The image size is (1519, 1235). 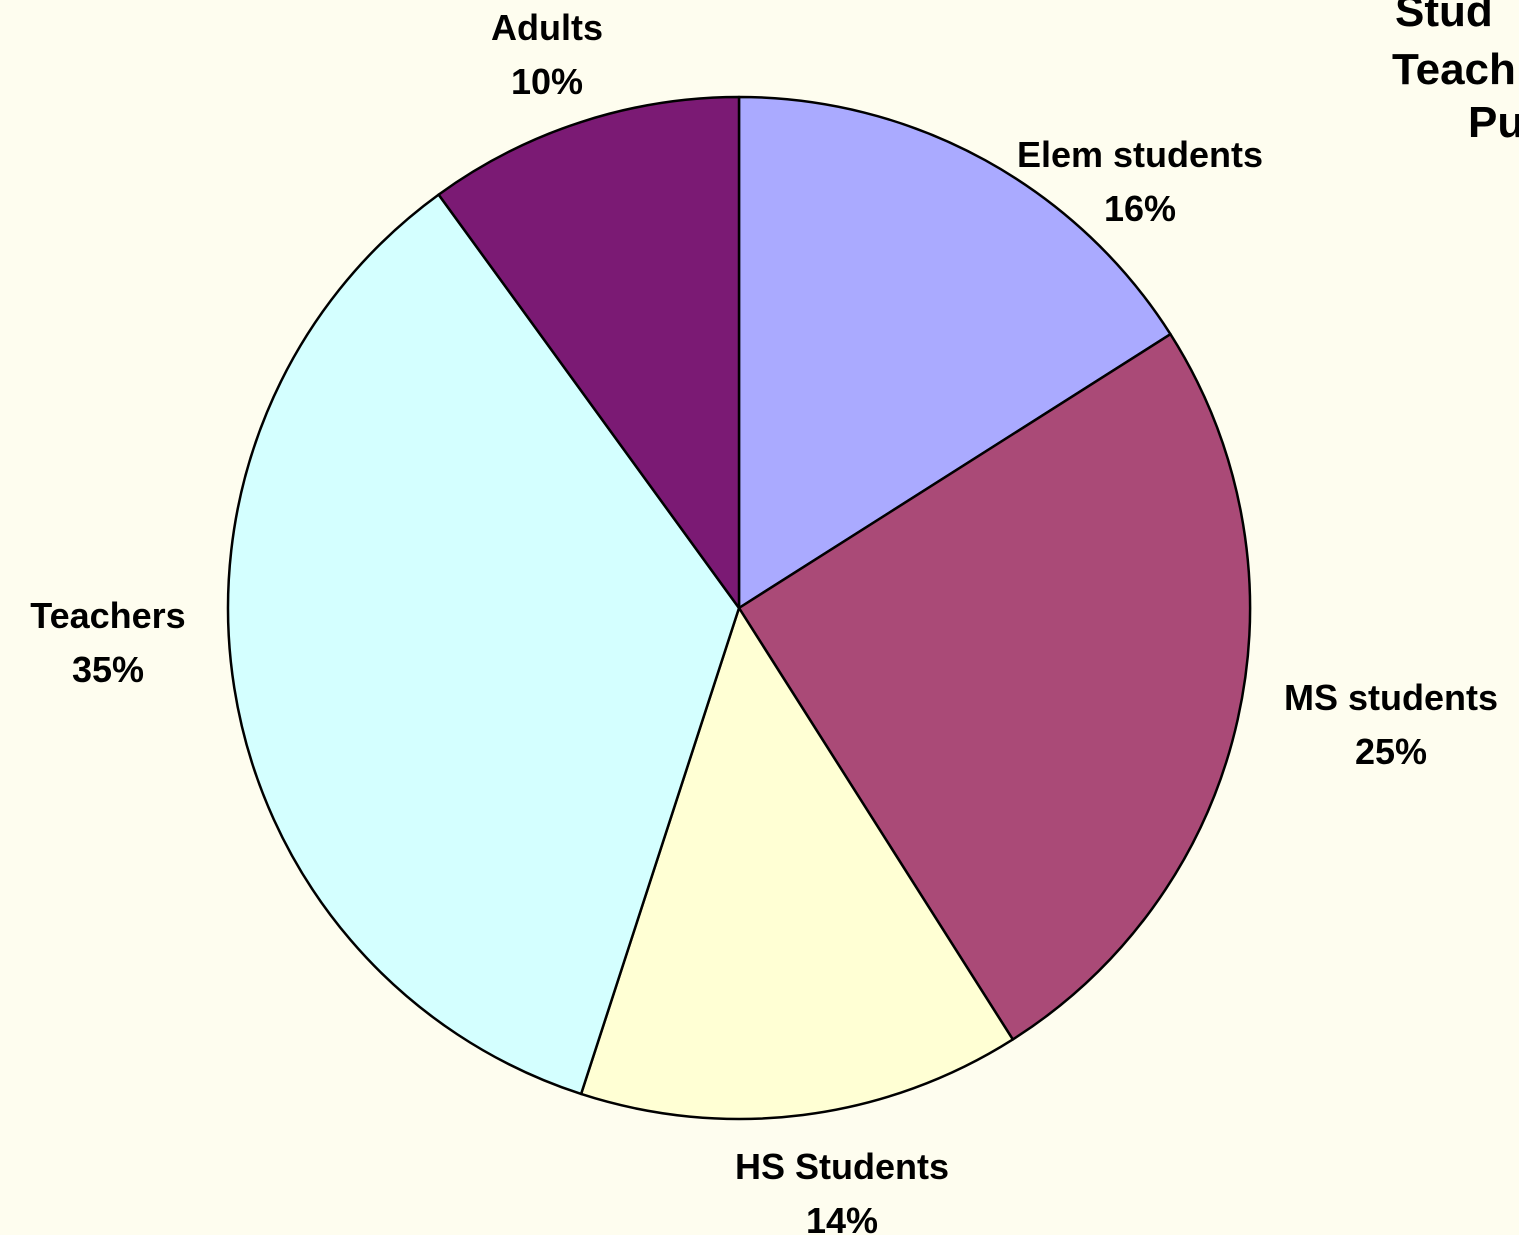 I want to click on chart-title-line-2: Teach, so click(x=1454, y=69).